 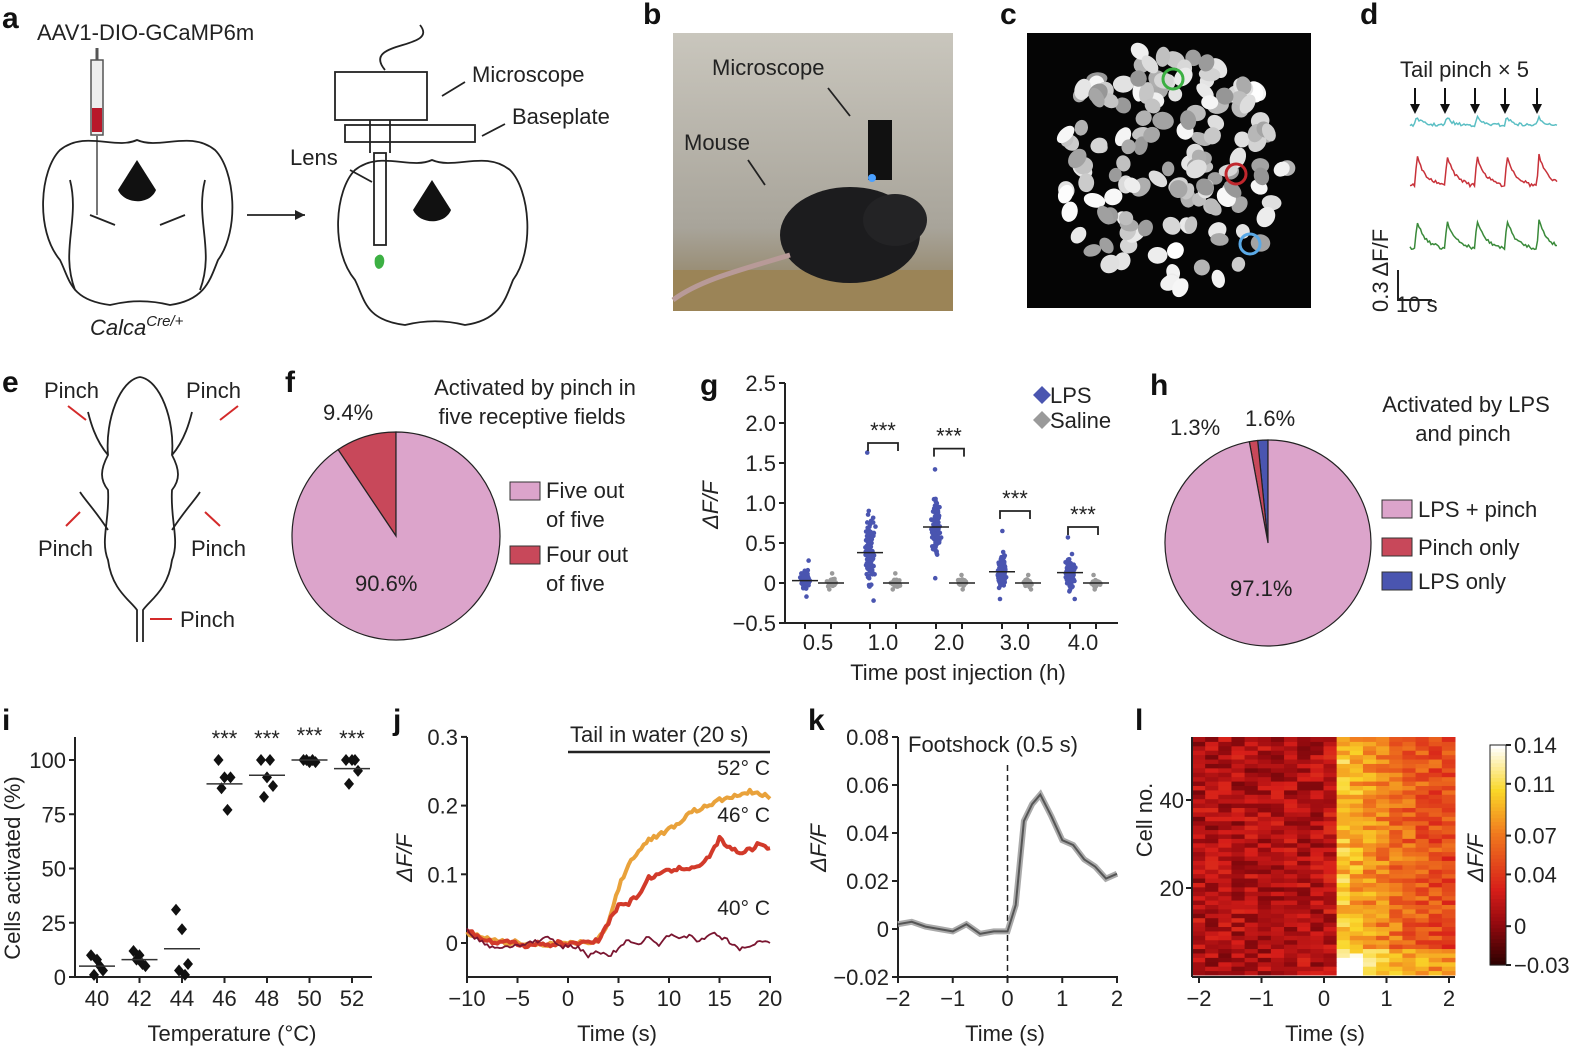 I want to click on legend-marker, so click(x=1042, y=395).